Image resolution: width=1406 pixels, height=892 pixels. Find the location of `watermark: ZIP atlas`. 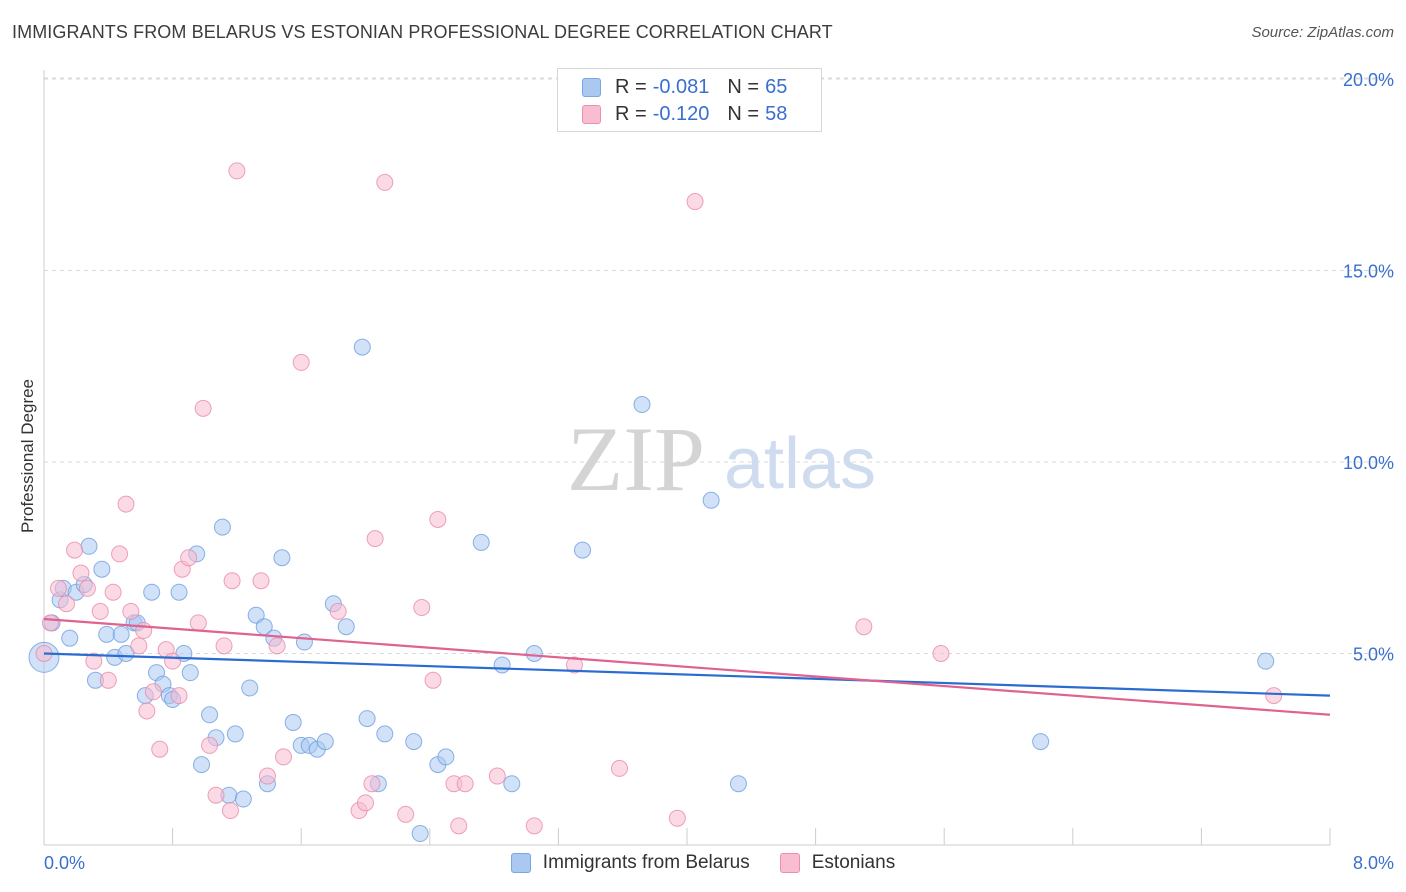

watermark: ZIP atlas is located at coordinates (721, 459).